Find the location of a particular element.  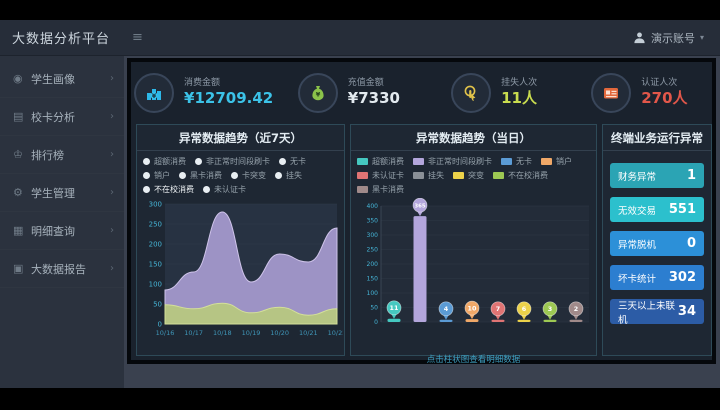

terminal-stat-row: 无效交易 551 is located at coordinates (657, 209).